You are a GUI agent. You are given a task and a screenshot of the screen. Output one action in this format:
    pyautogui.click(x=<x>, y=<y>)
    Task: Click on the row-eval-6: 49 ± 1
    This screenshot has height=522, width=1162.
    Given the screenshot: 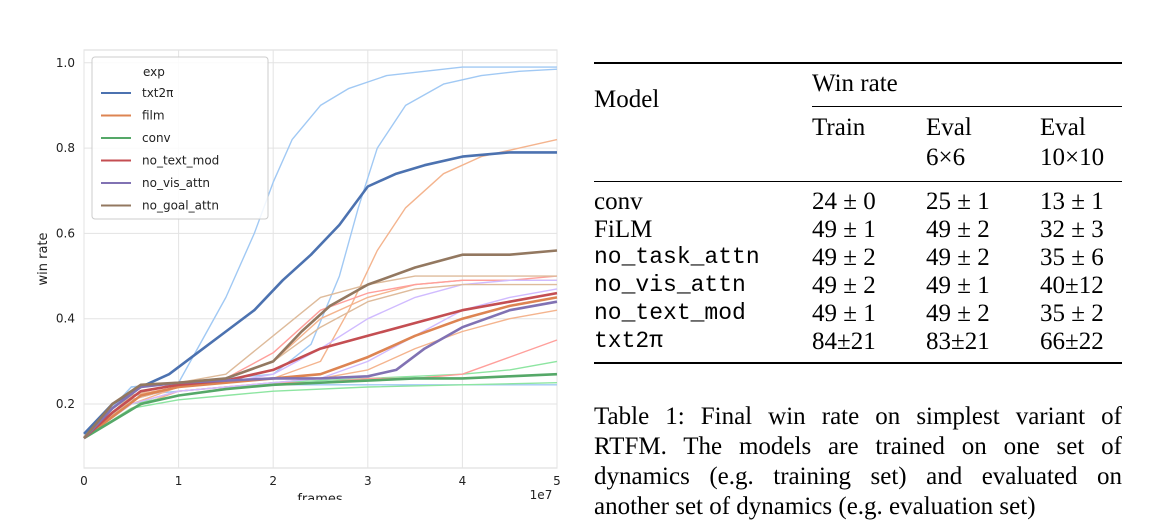 What is the action you would take?
    pyautogui.click(x=958, y=285)
    